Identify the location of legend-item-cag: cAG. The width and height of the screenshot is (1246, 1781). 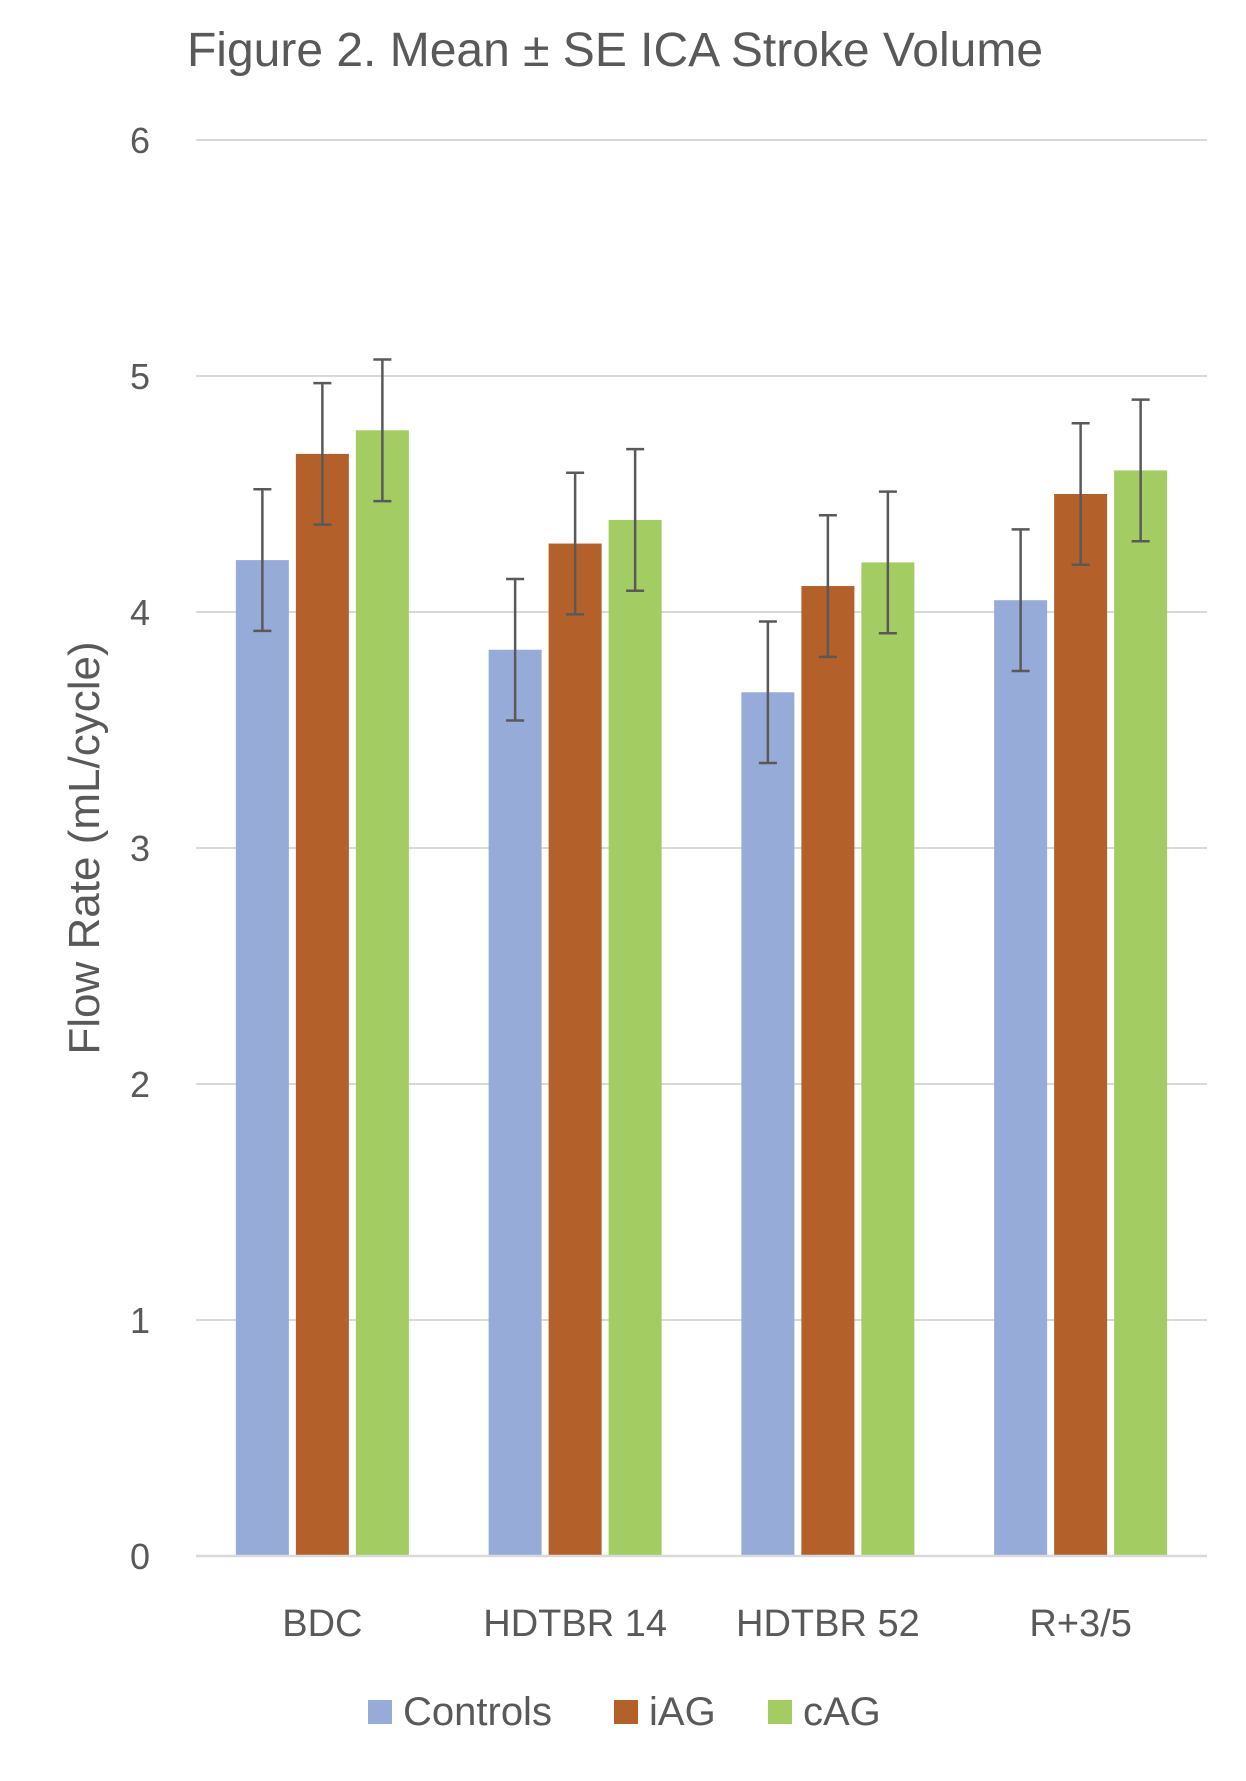
(824, 1712).